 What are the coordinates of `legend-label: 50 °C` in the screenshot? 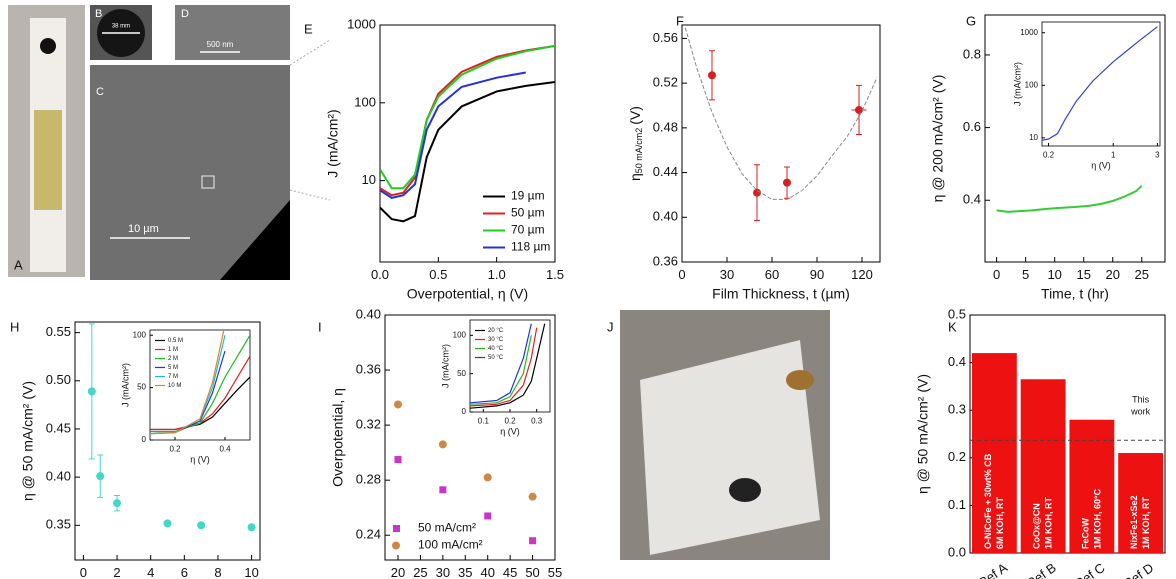 It's located at (496, 358).